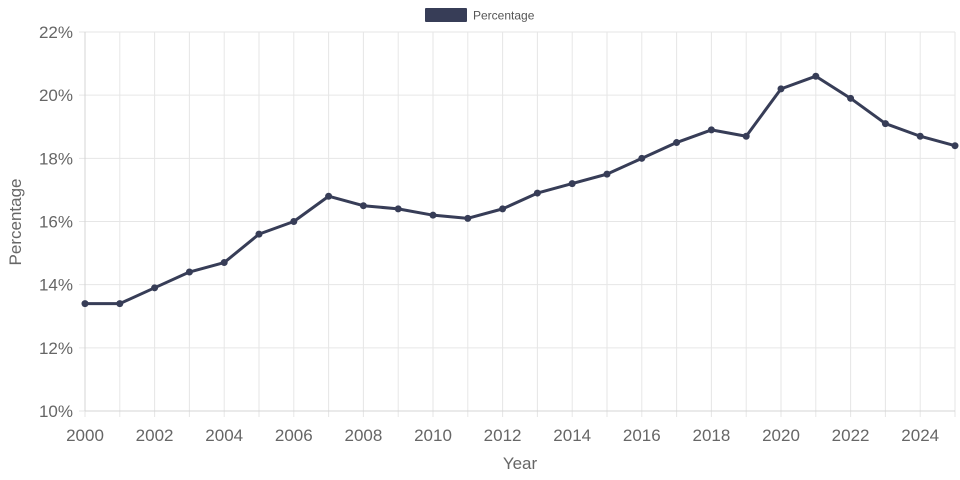 The height and width of the screenshot is (480, 960). What do you see at coordinates (642, 435) in the screenshot?
I see `x-tick-label: 2016` at bounding box center [642, 435].